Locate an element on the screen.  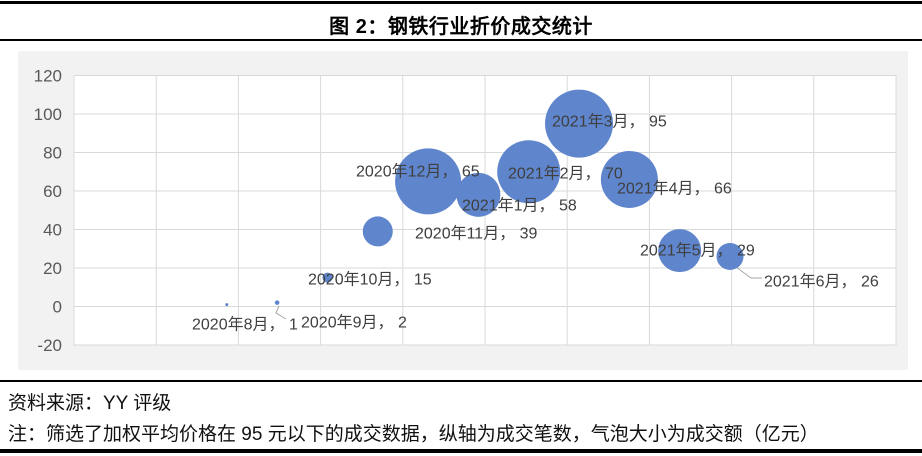
bubble-label-4: 2020年12月， 65 is located at coordinates (418, 172).